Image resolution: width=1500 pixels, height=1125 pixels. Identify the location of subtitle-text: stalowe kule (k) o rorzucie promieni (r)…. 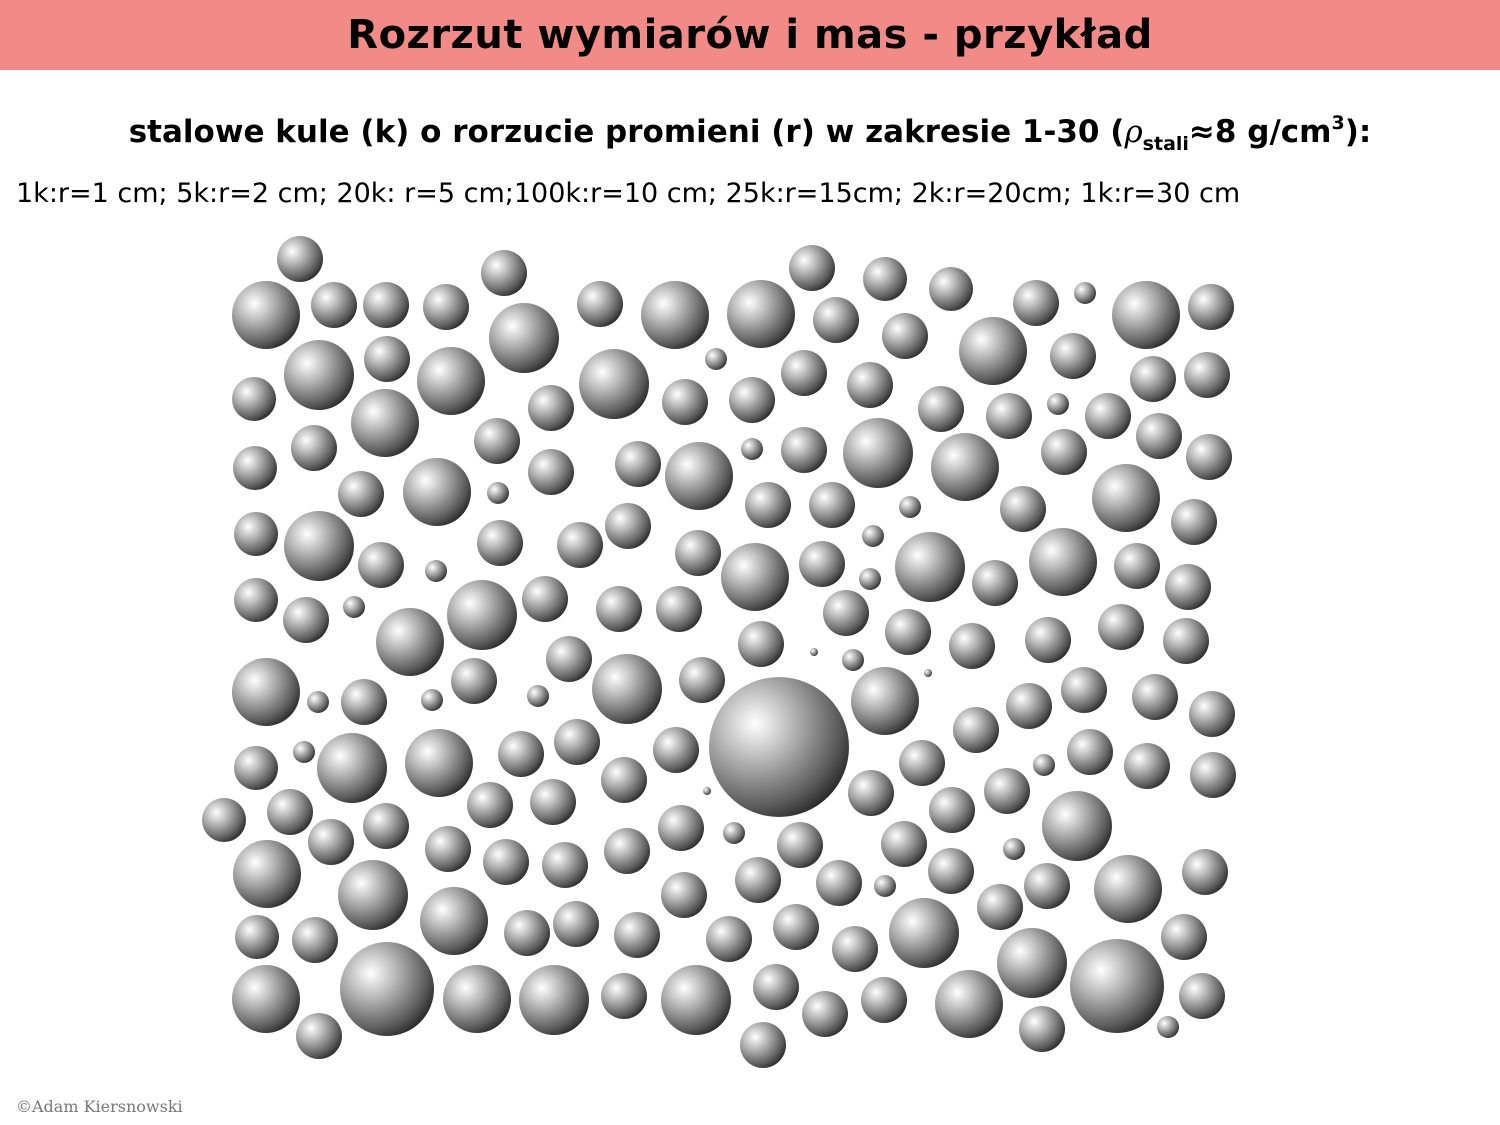
(626, 132).